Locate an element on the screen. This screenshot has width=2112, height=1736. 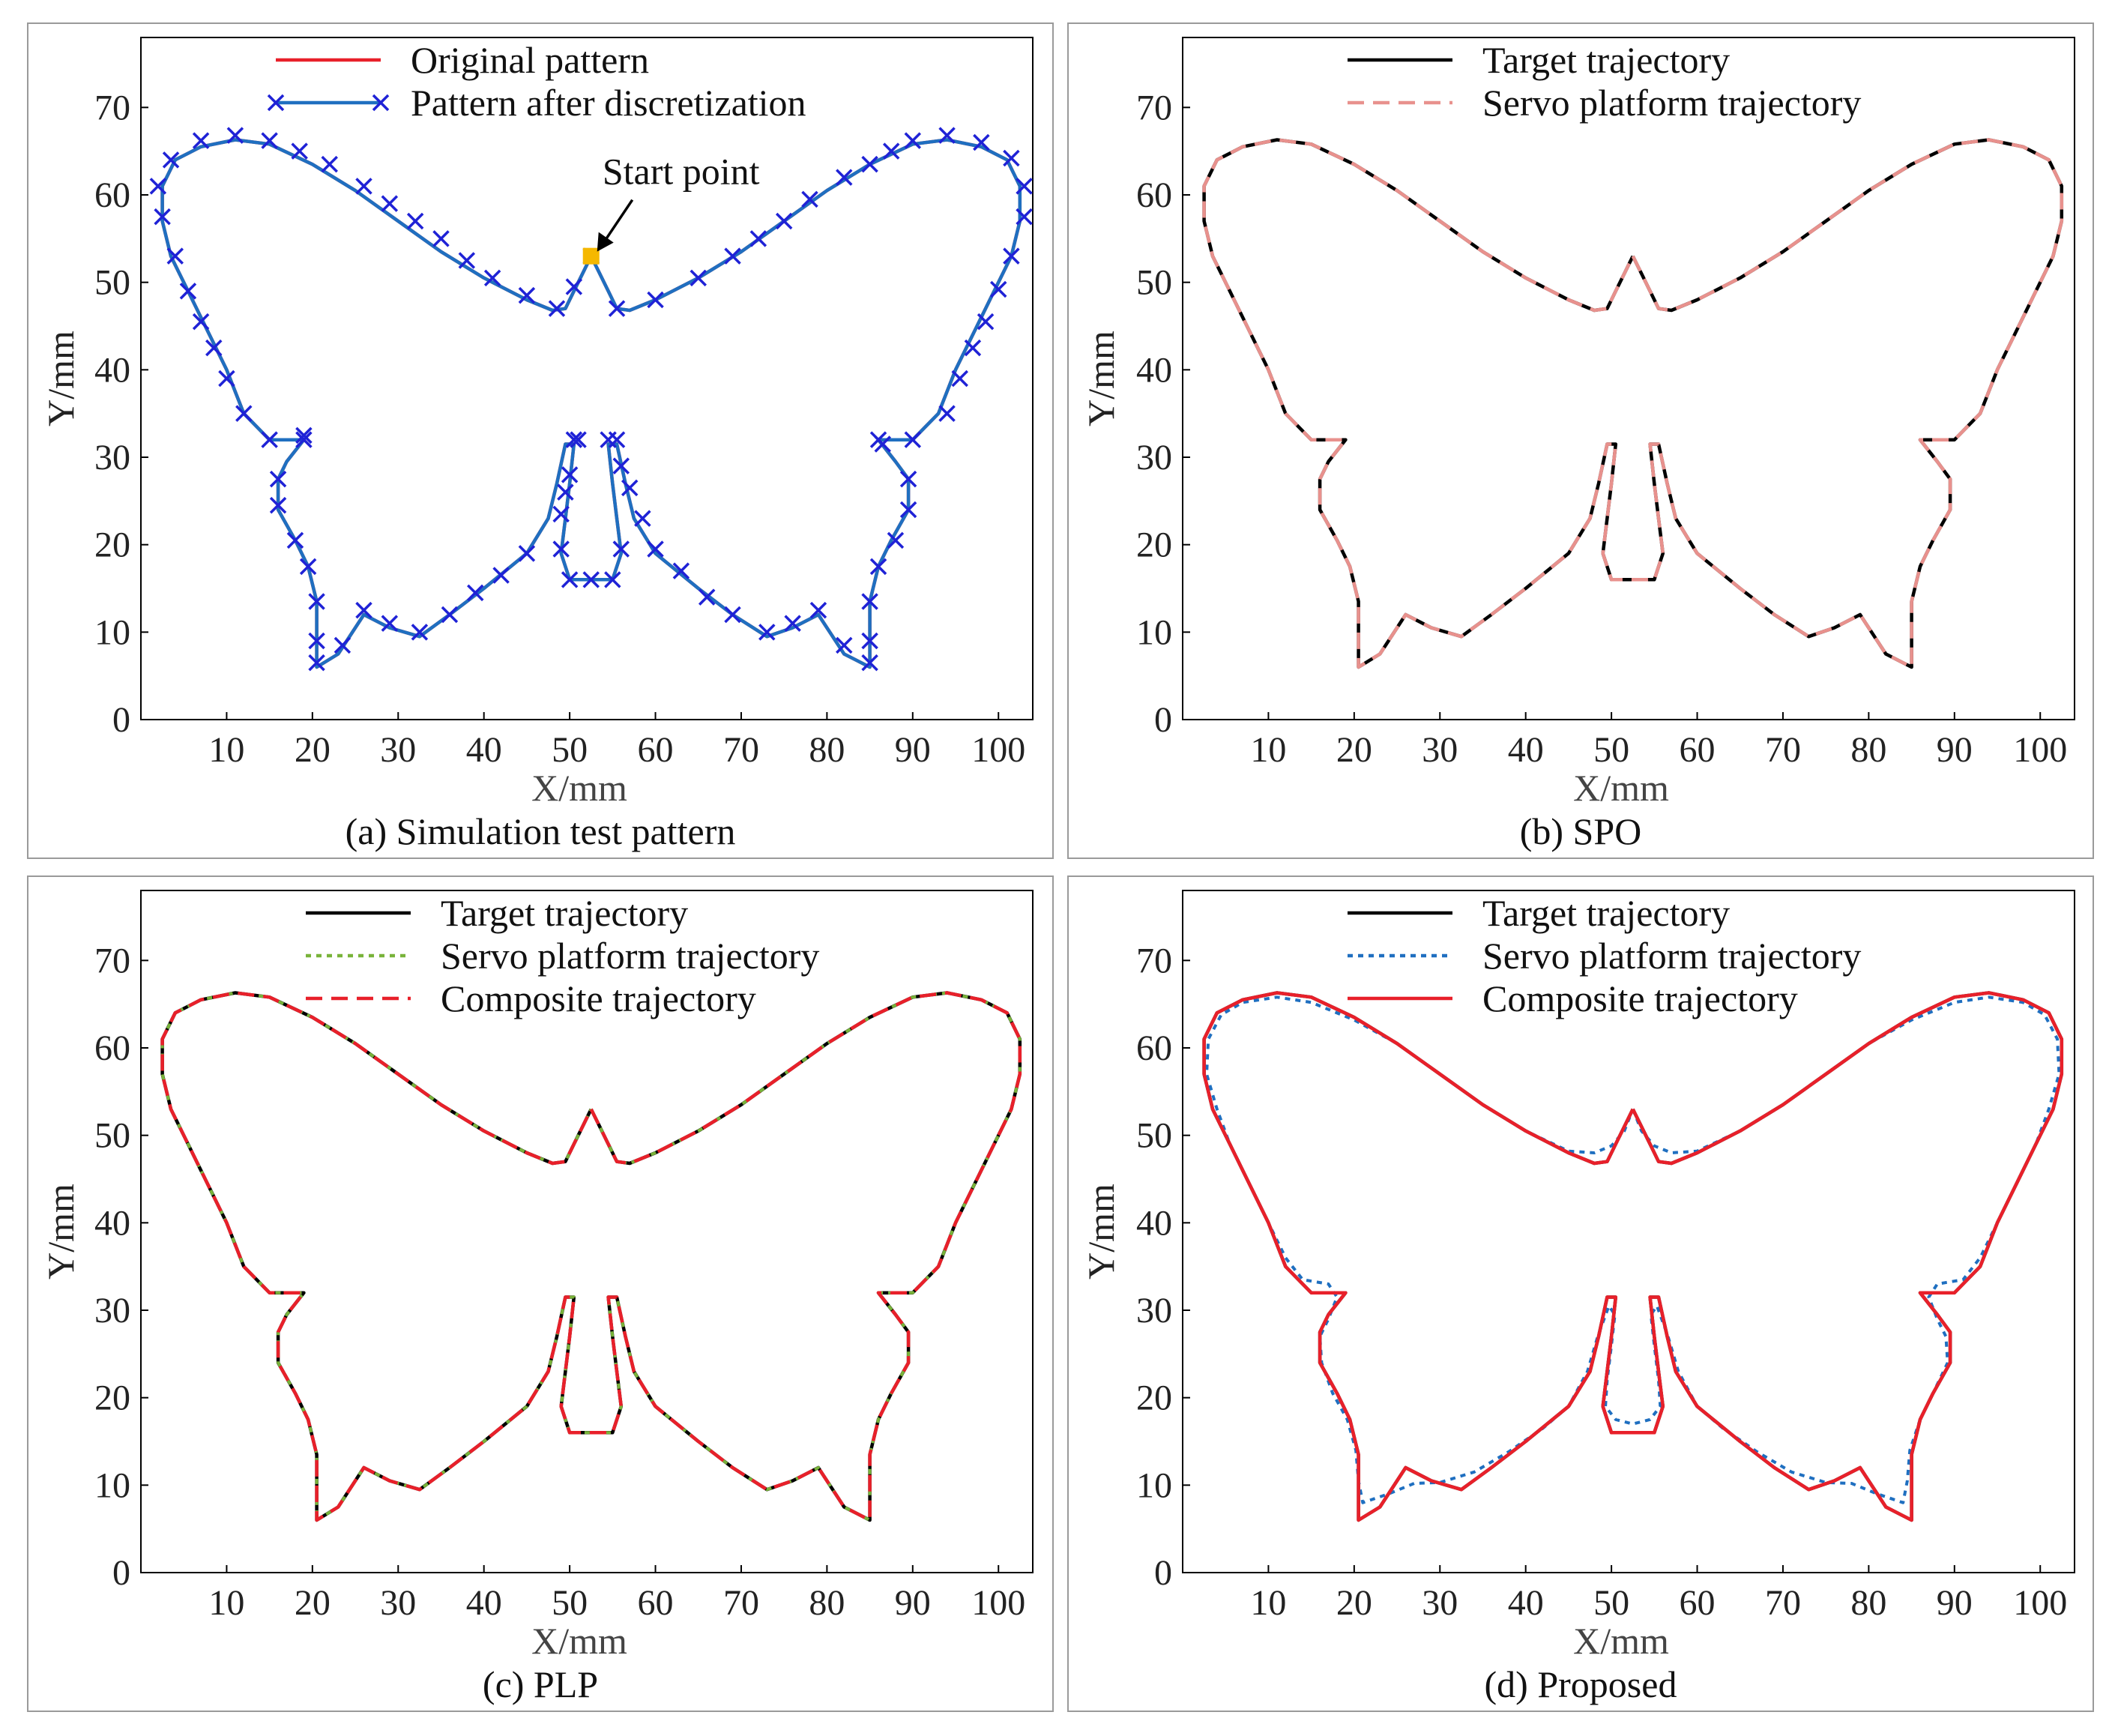
legend-label: Composite trajectory is located at coordinates (598, 998).